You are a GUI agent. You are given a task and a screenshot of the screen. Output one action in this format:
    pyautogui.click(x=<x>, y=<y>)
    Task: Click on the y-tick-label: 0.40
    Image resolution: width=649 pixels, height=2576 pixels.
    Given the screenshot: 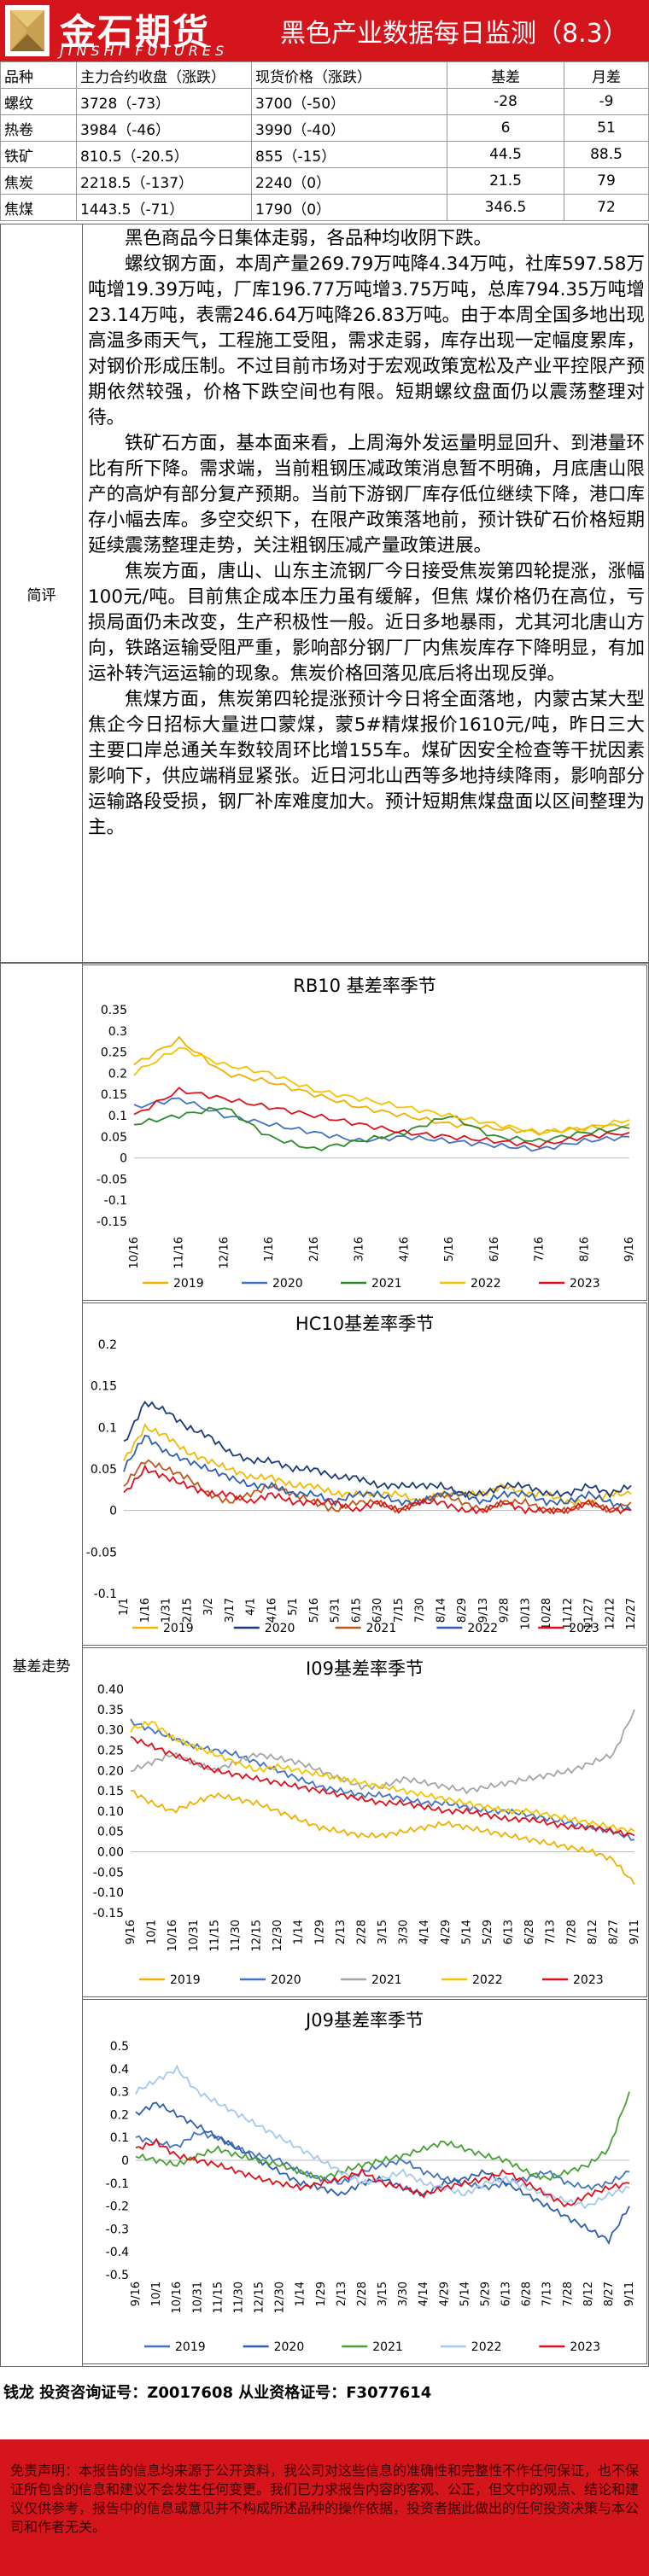 What is the action you would take?
    pyautogui.click(x=110, y=1690)
    